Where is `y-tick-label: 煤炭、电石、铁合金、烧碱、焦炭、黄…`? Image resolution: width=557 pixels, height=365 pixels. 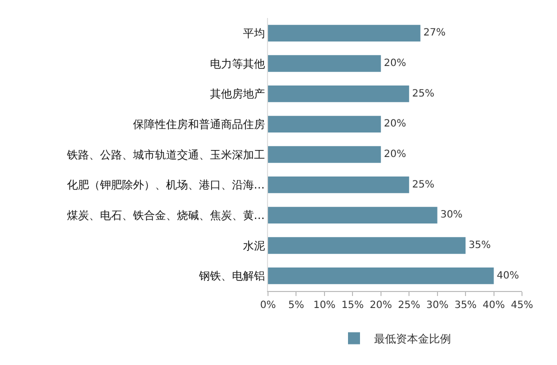
y-tick-label: 煤炭、电石、铁合金、烧碱、焦炭、黄… is located at coordinates (165, 215).